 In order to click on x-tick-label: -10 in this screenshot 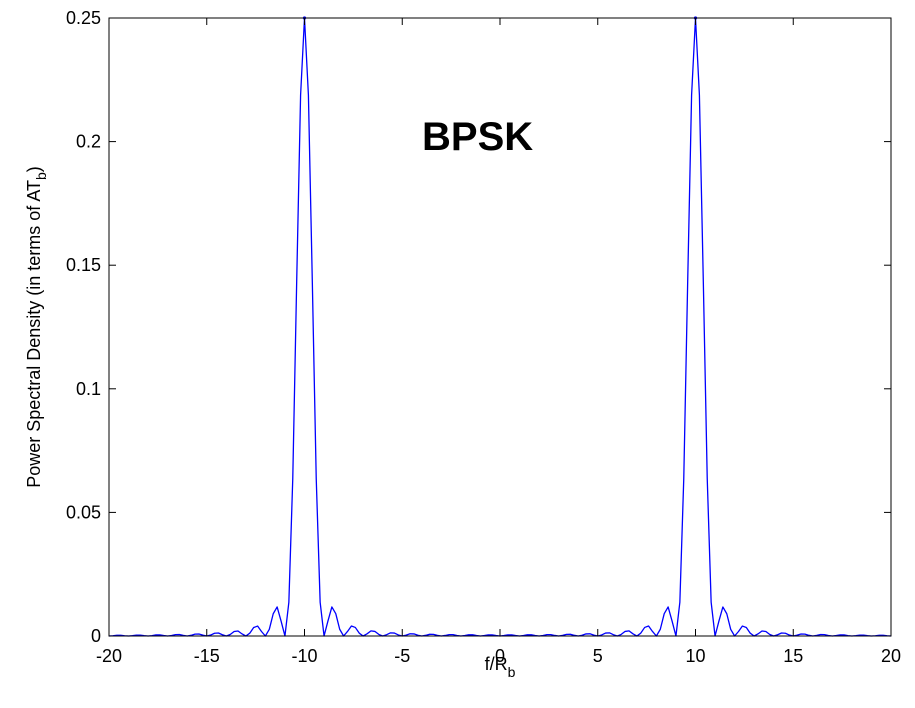, I will do `click(304, 656)`.